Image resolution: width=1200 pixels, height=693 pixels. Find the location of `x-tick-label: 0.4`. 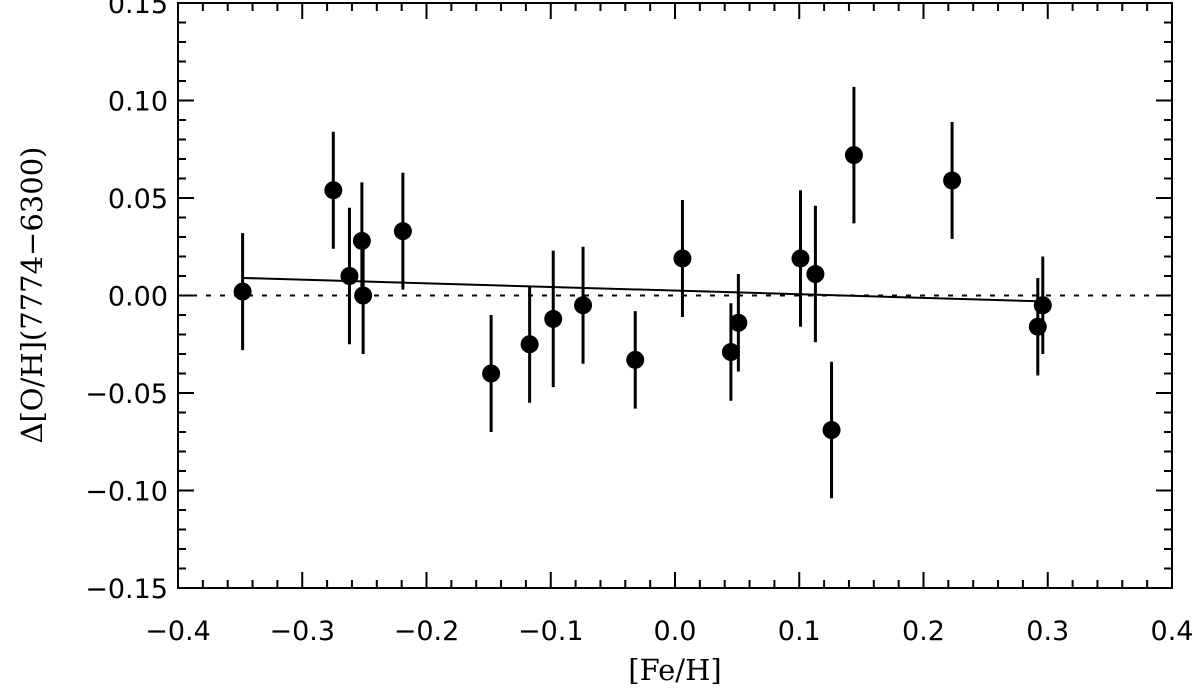

x-tick-label: 0.4 is located at coordinates (1172, 631).